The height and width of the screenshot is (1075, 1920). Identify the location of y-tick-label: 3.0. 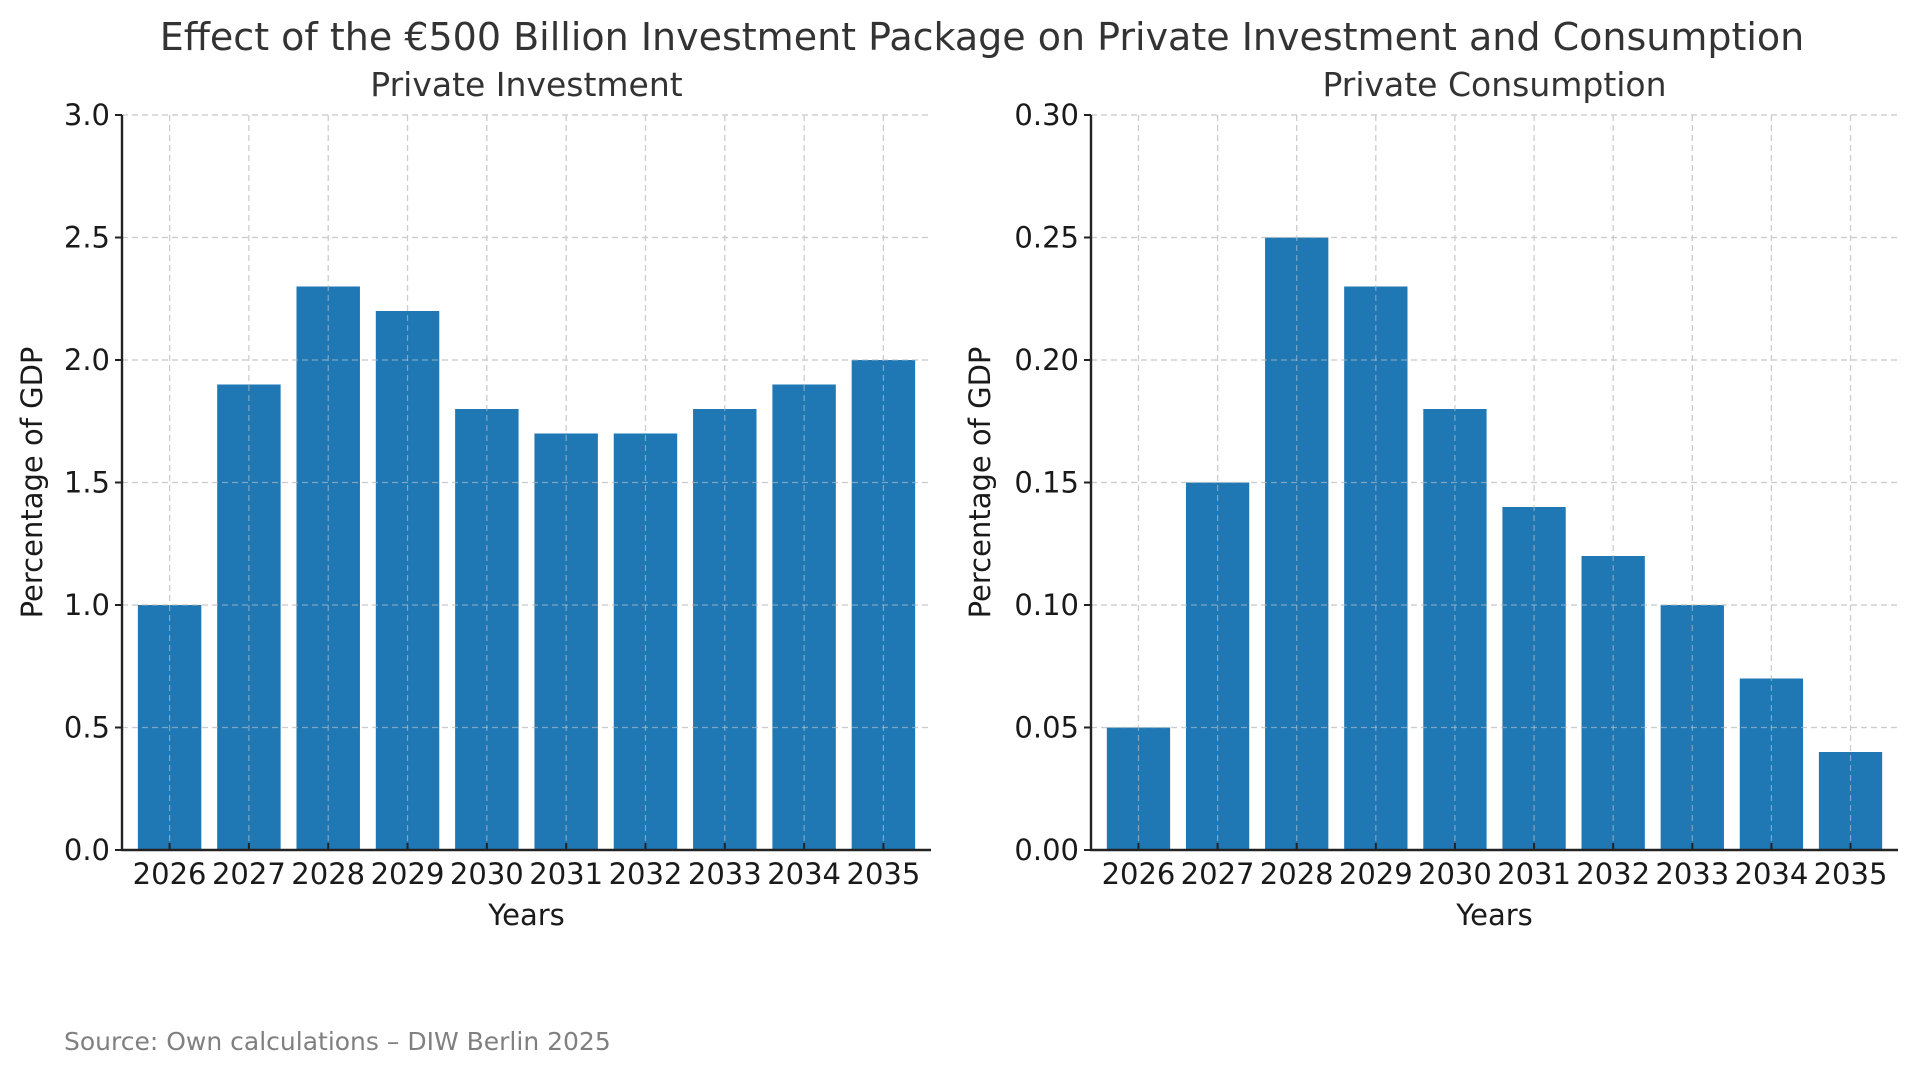
(87, 115).